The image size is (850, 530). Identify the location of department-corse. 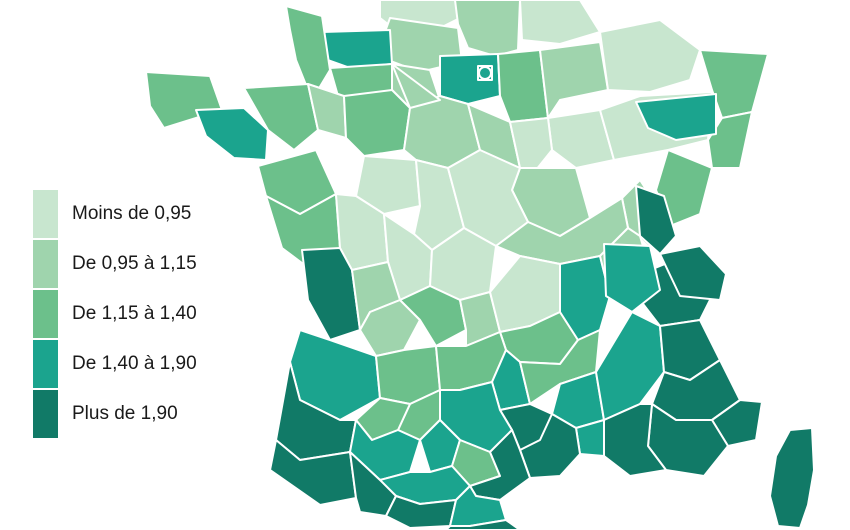
(792, 478).